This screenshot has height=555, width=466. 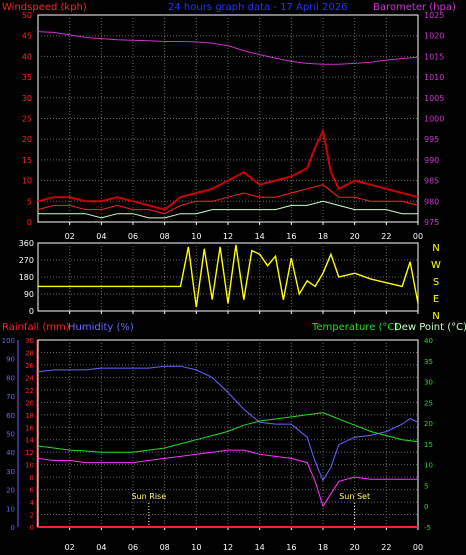 What do you see at coordinates (10, 509) in the screenshot?
I see `humidity-ytick-10: 10` at bounding box center [10, 509].